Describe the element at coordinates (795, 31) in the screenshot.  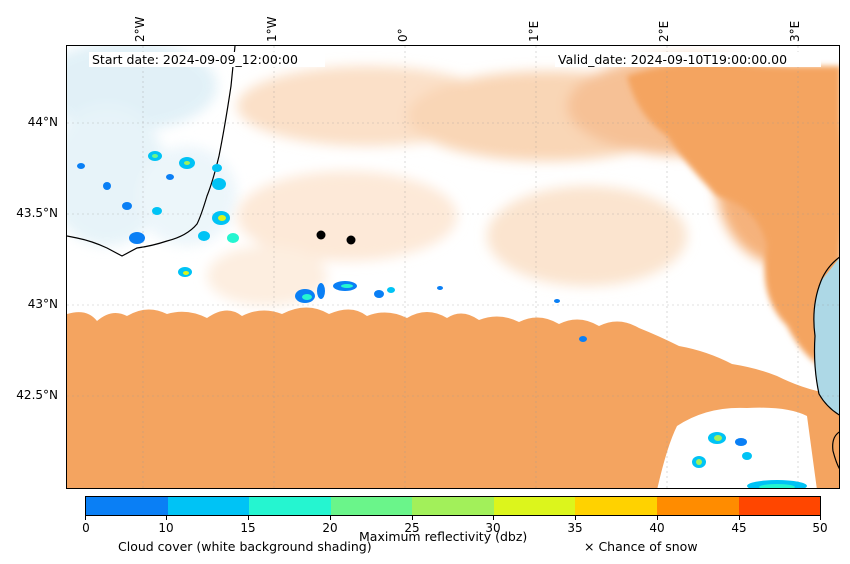
I see `lon-tick-3e: 3°E` at that location.